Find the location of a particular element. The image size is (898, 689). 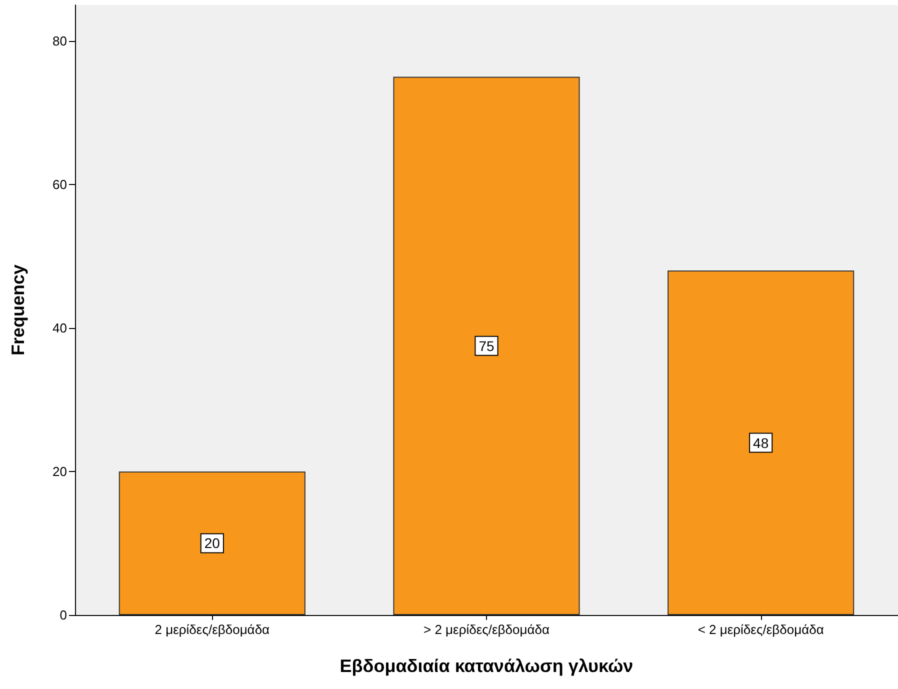

y-tick-label: 20 is located at coordinates (59, 471).